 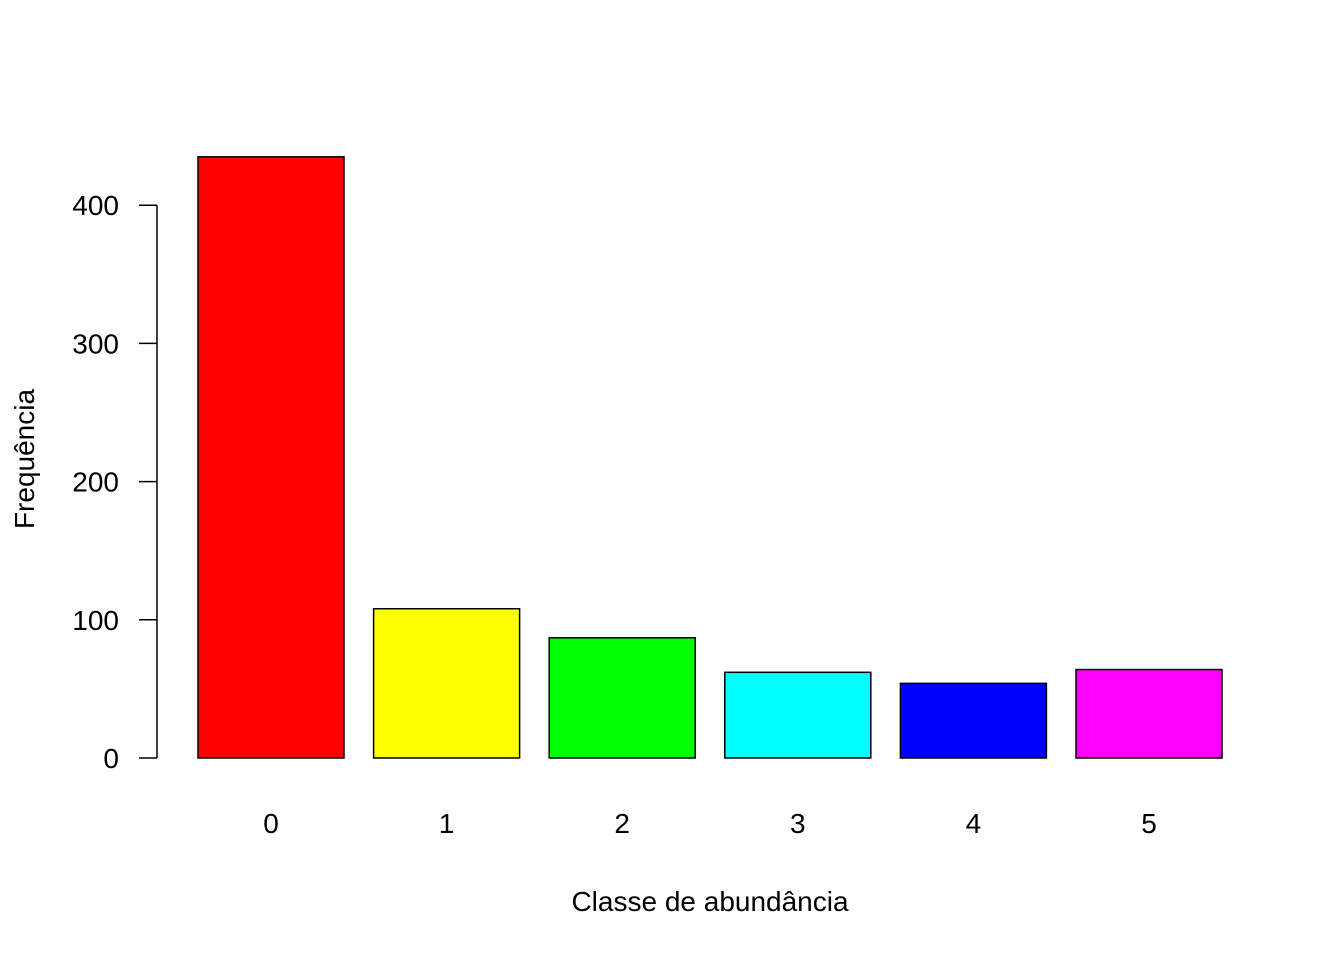 What do you see at coordinates (974, 823) in the screenshot?
I see `x-tick-label: 4` at bounding box center [974, 823].